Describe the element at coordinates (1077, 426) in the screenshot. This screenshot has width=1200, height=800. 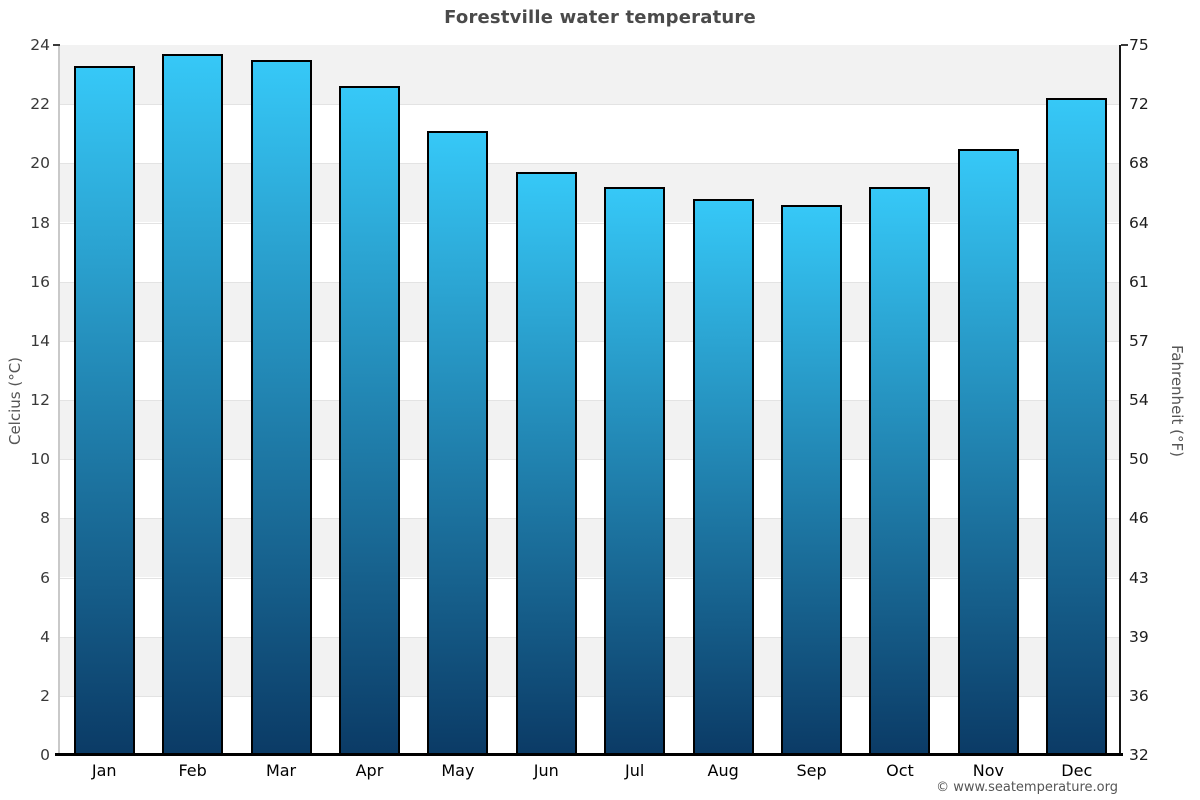
I see `bar-dec` at that location.